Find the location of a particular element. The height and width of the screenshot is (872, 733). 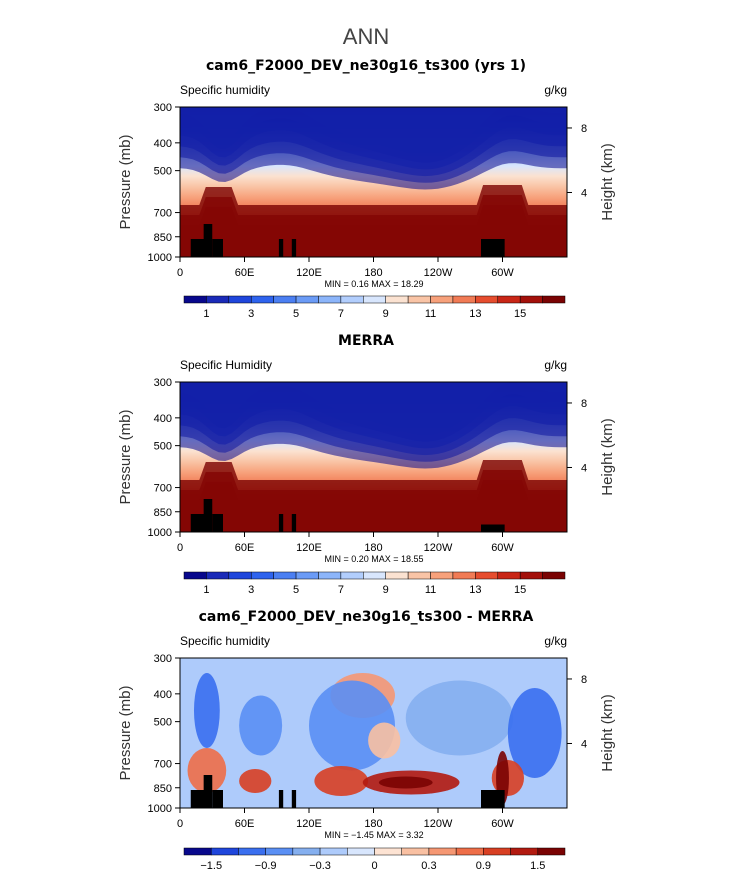

colorbar-label: −1.5 is located at coordinates (211, 866).